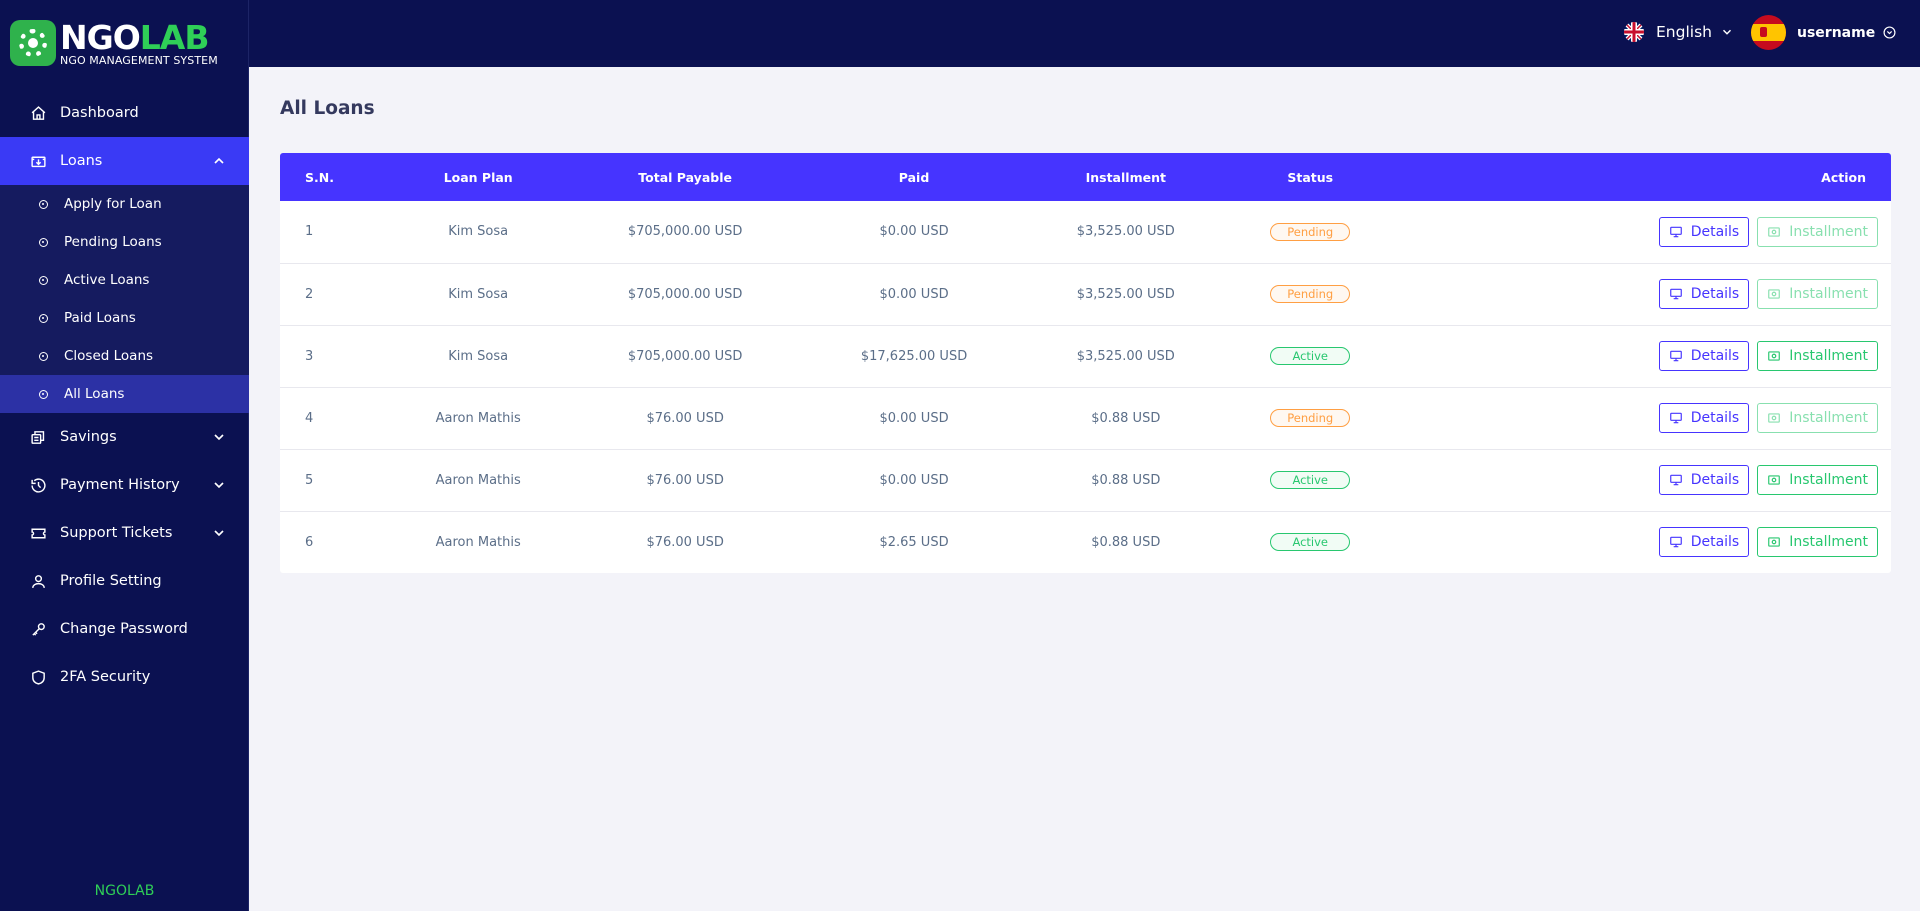 This screenshot has height=911, width=1920. What do you see at coordinates (33, 43) in the screenshot?
I see `logo-mark-icon` at bounding box center [33, 43].